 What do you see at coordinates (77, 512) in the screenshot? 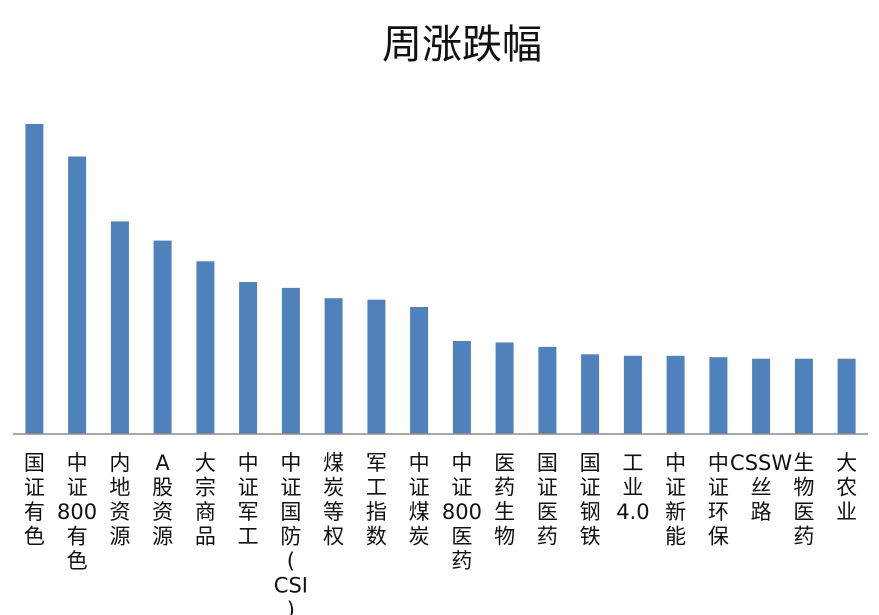
I see `x-tick-label: 中证 800 有色` at bounding box center [77, 512].